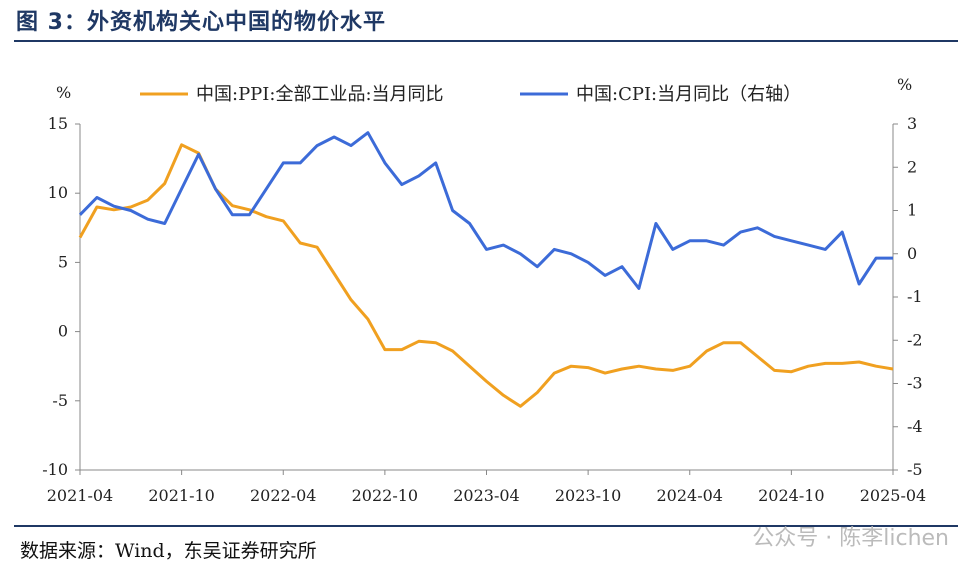 Image resolution: width=979 pixels, height=571 pixels. What do you see at coordinates (915, 469) in the screenshot?
I see `right-tick-label: -5` at bounding box center [915, 469].